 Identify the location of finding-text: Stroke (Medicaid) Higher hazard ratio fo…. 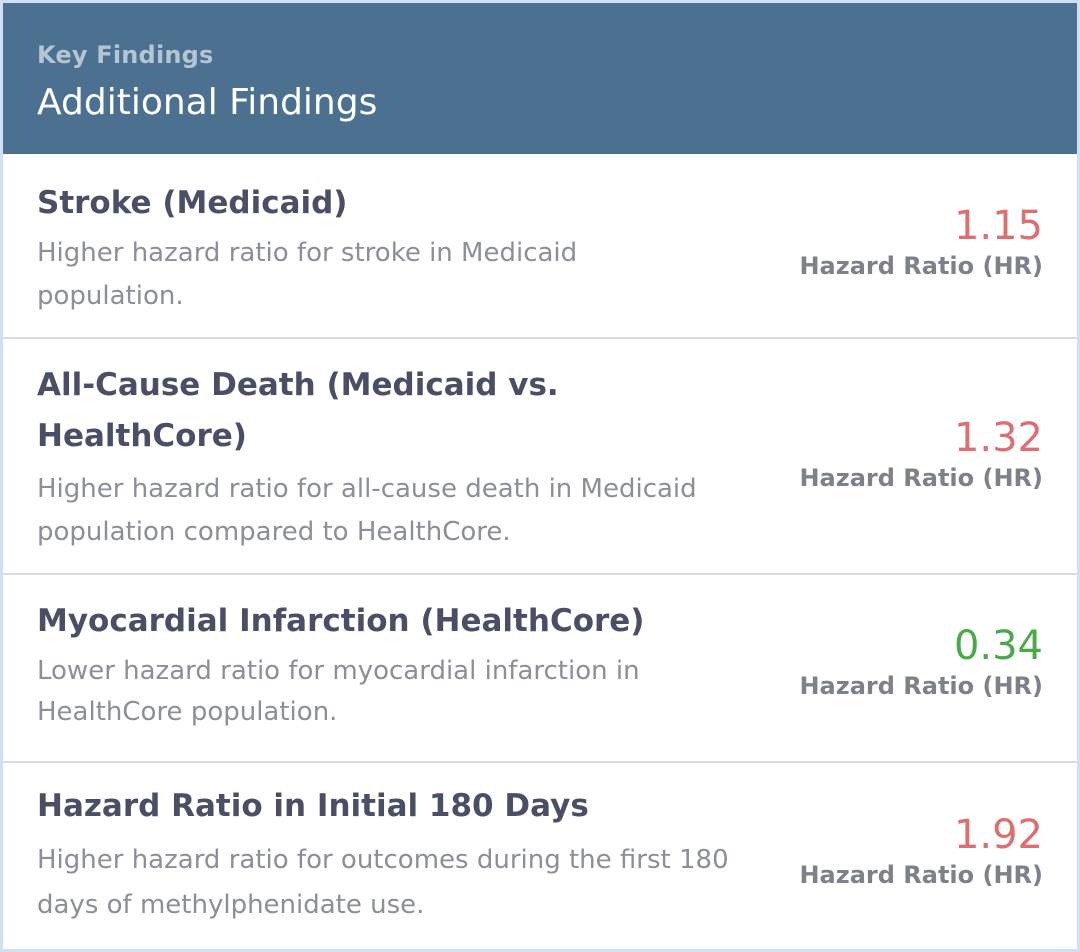
(387, 248).